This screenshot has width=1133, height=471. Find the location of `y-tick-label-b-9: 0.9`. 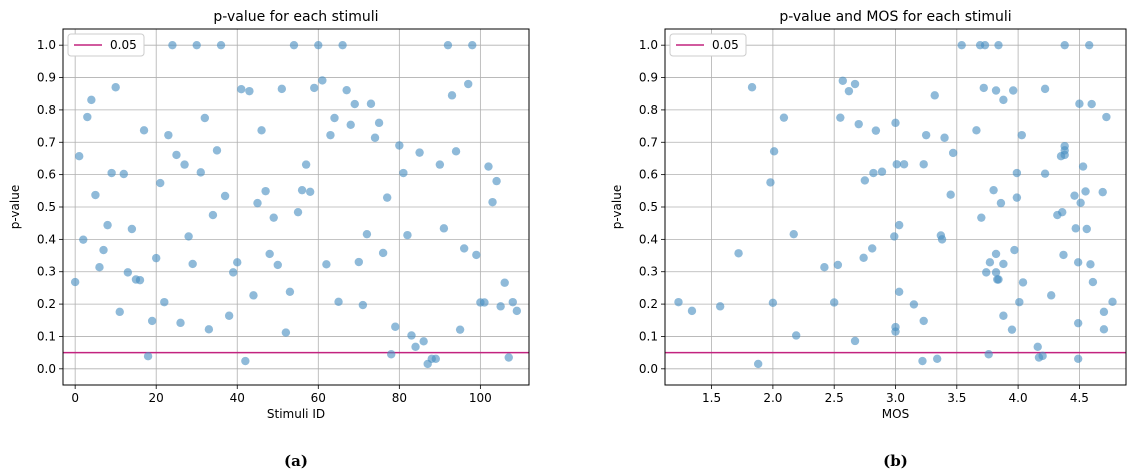

y-tick-label-b-9: 0.9 is located at coordinates (648, 78).